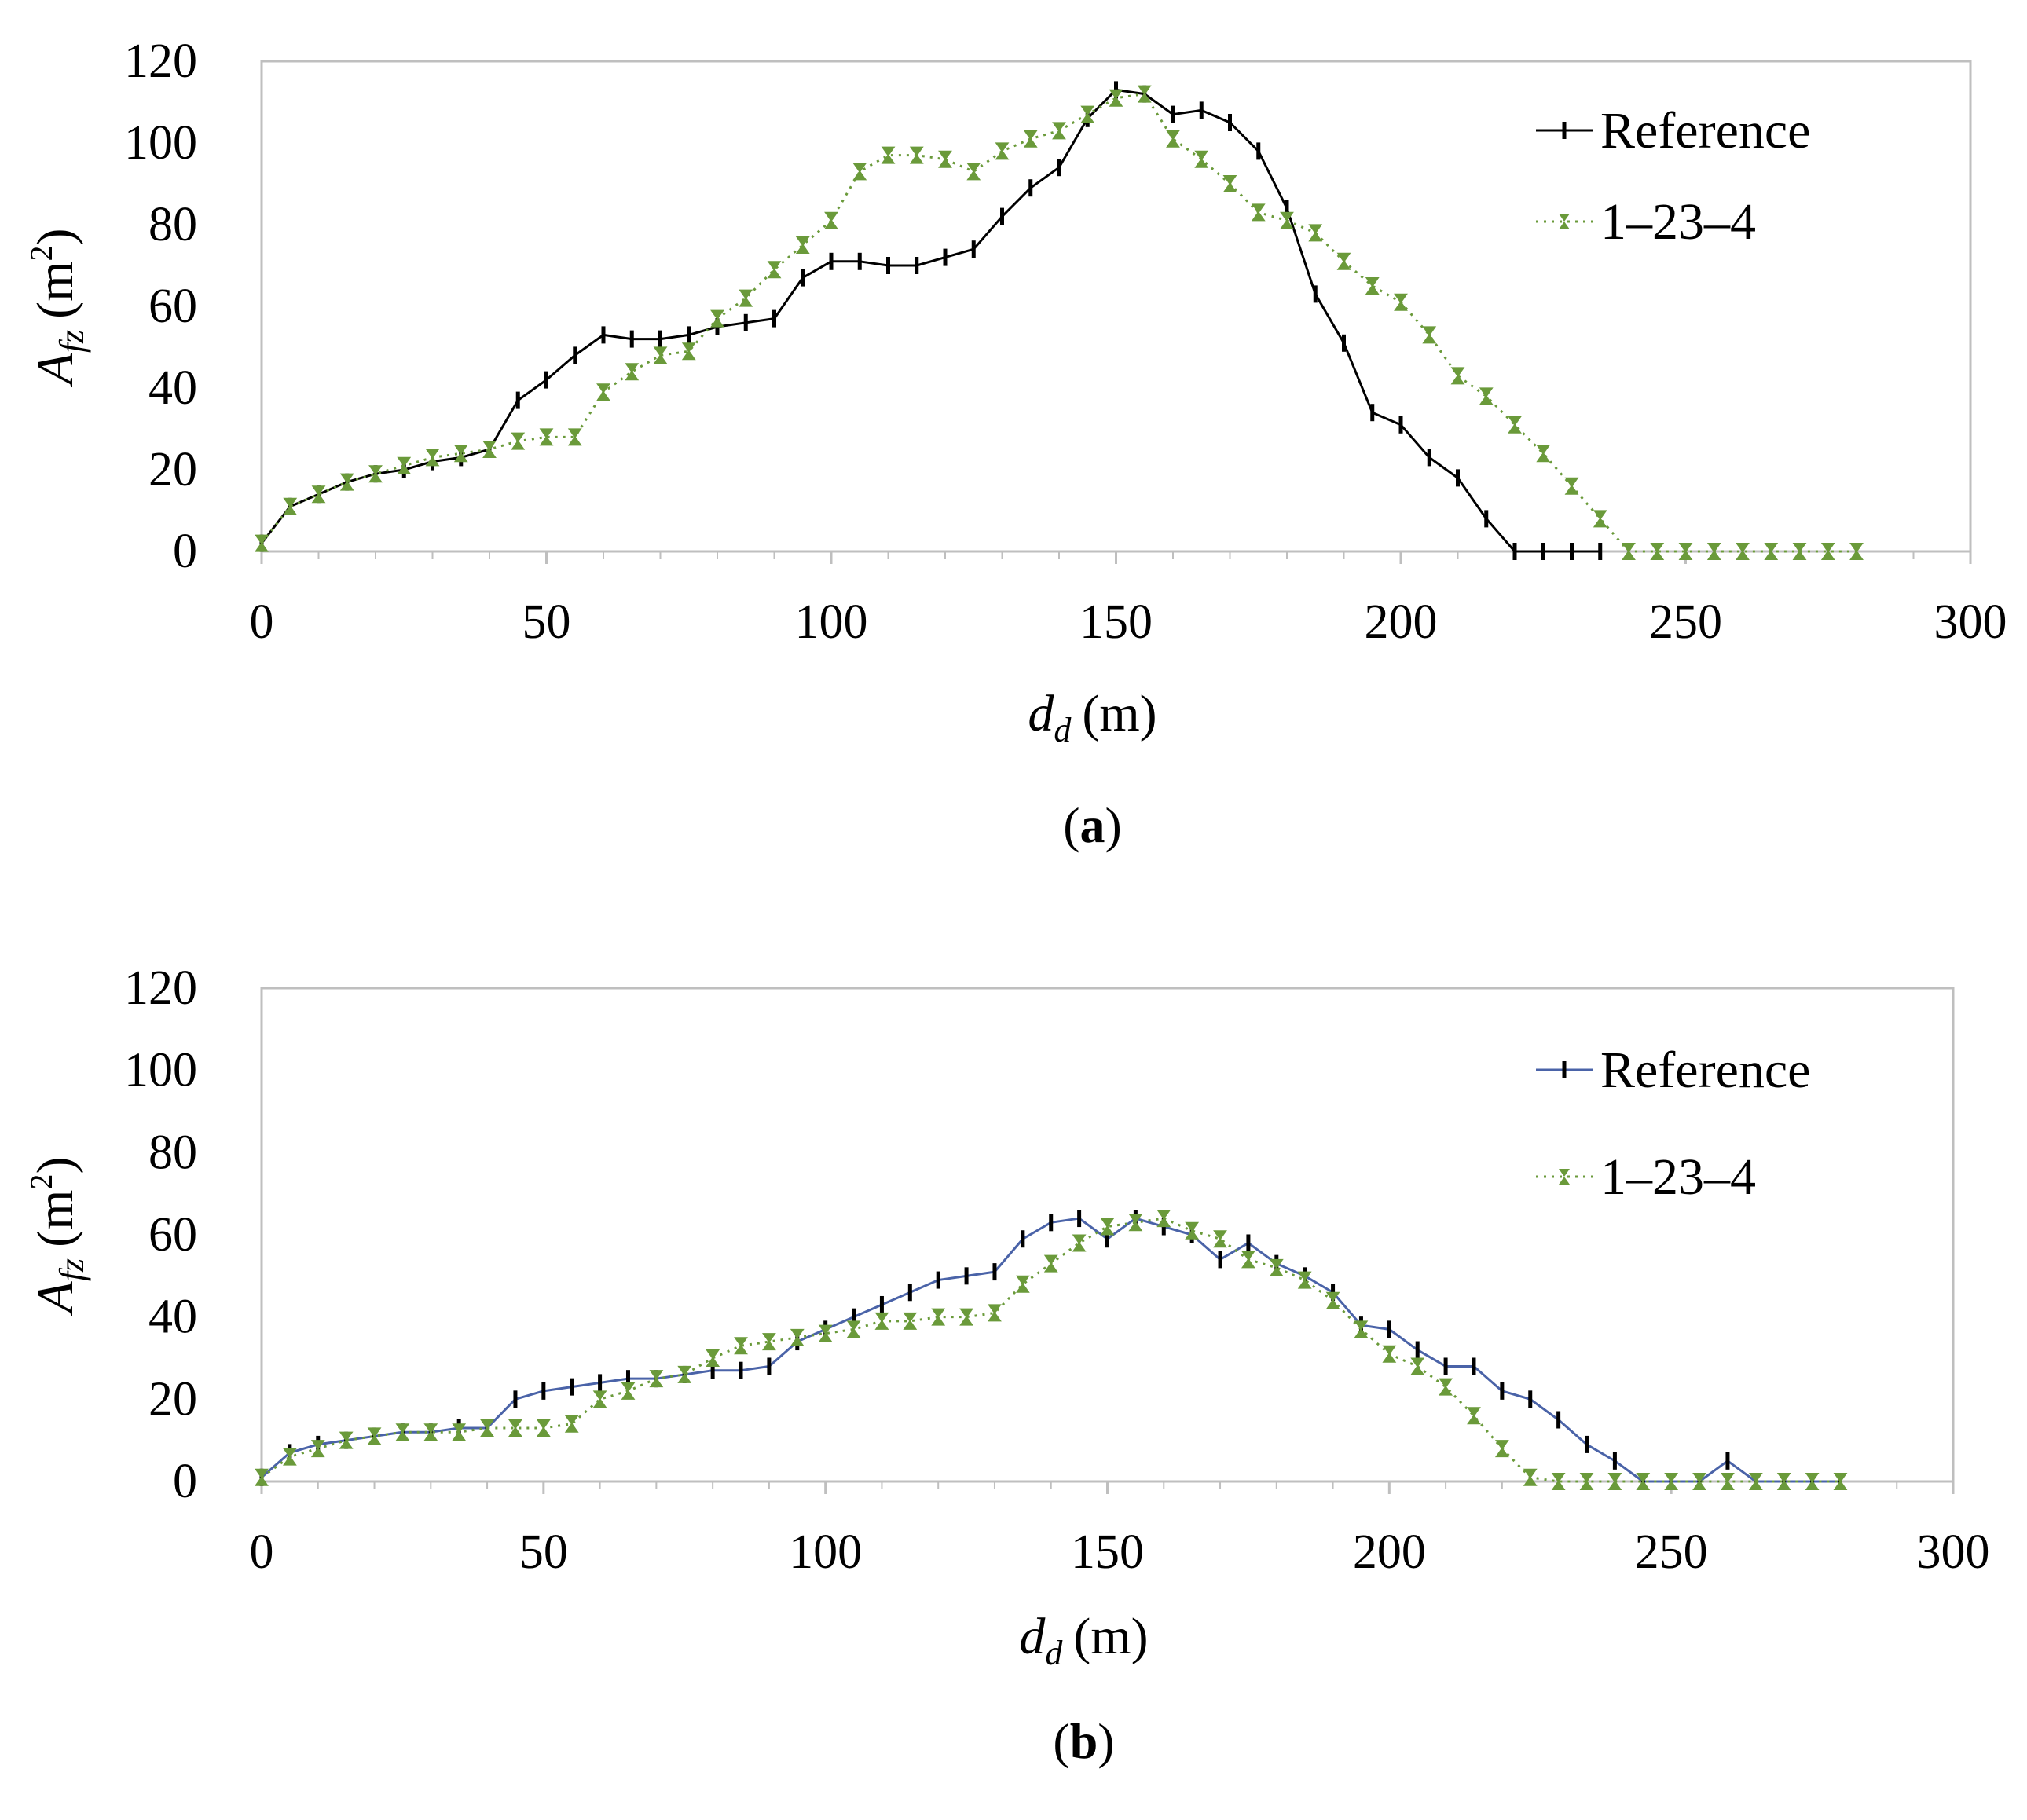 The image size is (2027, 1820). What do you see at coordinates (1063, 730) in the screenshot?
I see `x-axis-subscript: d` at bounding box center [1063, 730].